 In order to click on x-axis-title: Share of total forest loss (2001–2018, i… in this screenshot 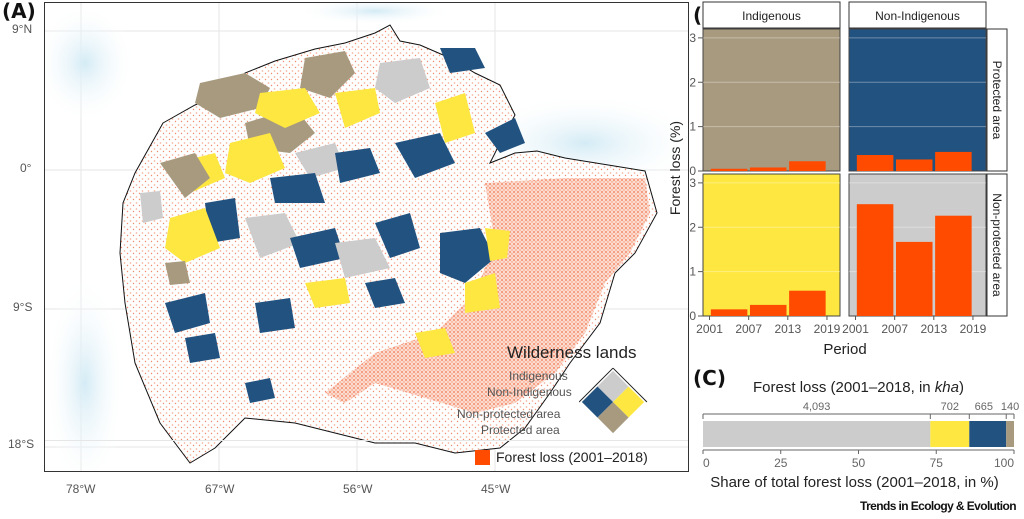, I will do `click(854, 482)`.